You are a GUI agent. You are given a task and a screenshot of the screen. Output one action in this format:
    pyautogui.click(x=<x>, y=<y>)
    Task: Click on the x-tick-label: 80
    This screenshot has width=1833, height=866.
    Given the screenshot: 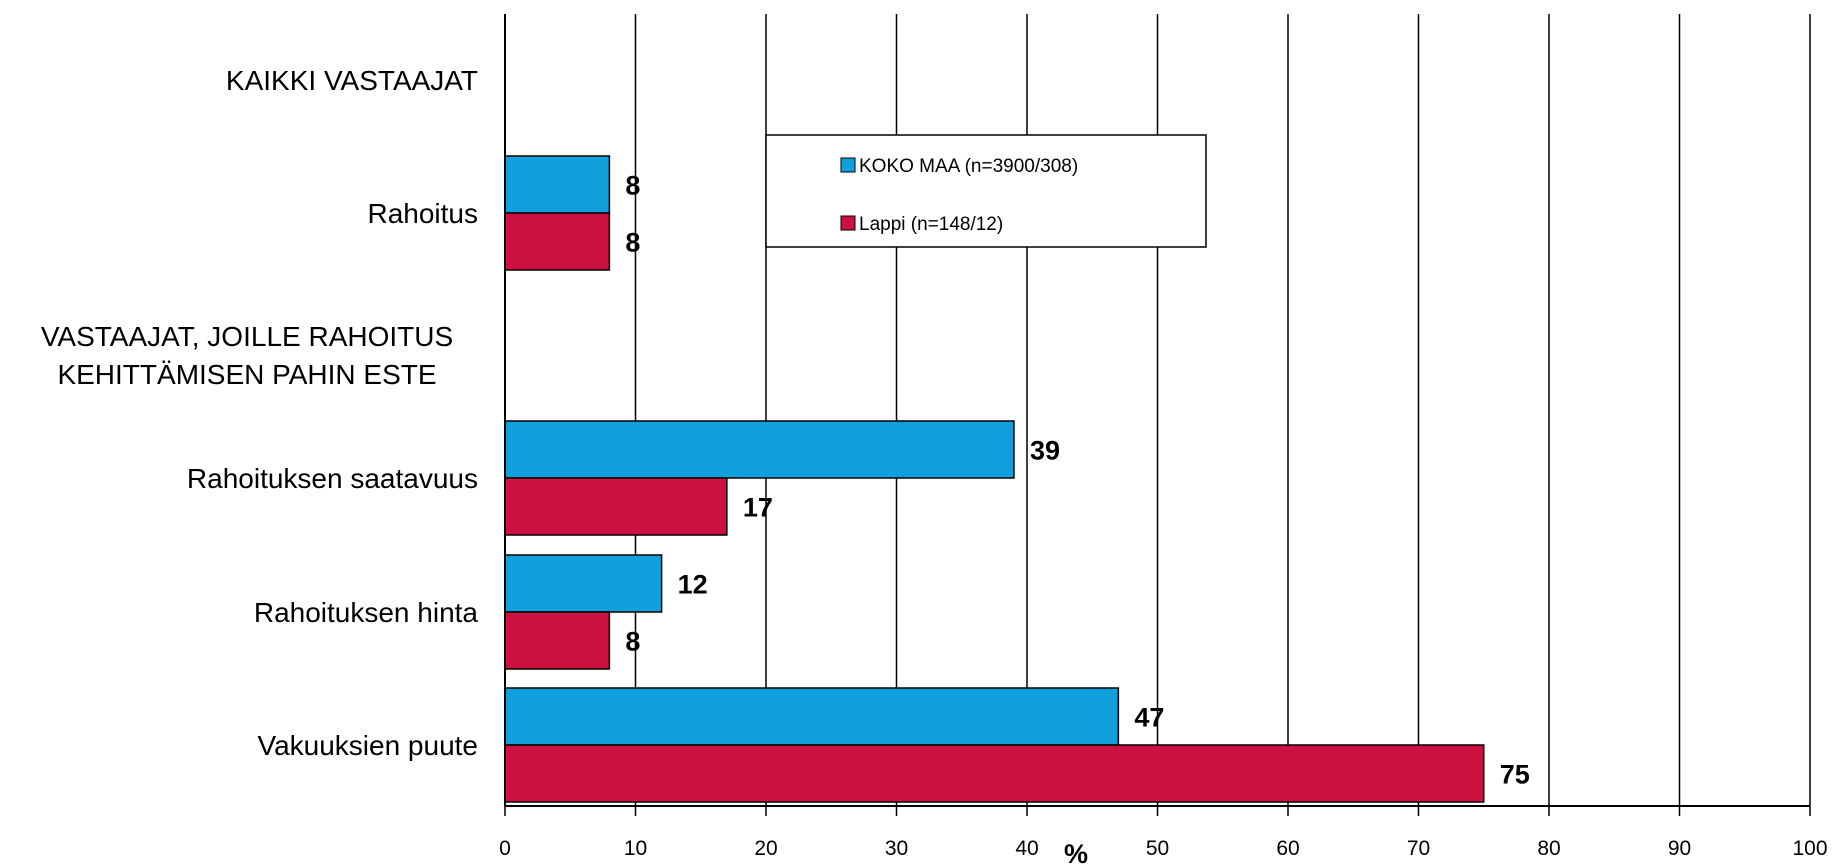 What is the action you would take?
    pyautogui.click(x=1548, y=848)
    